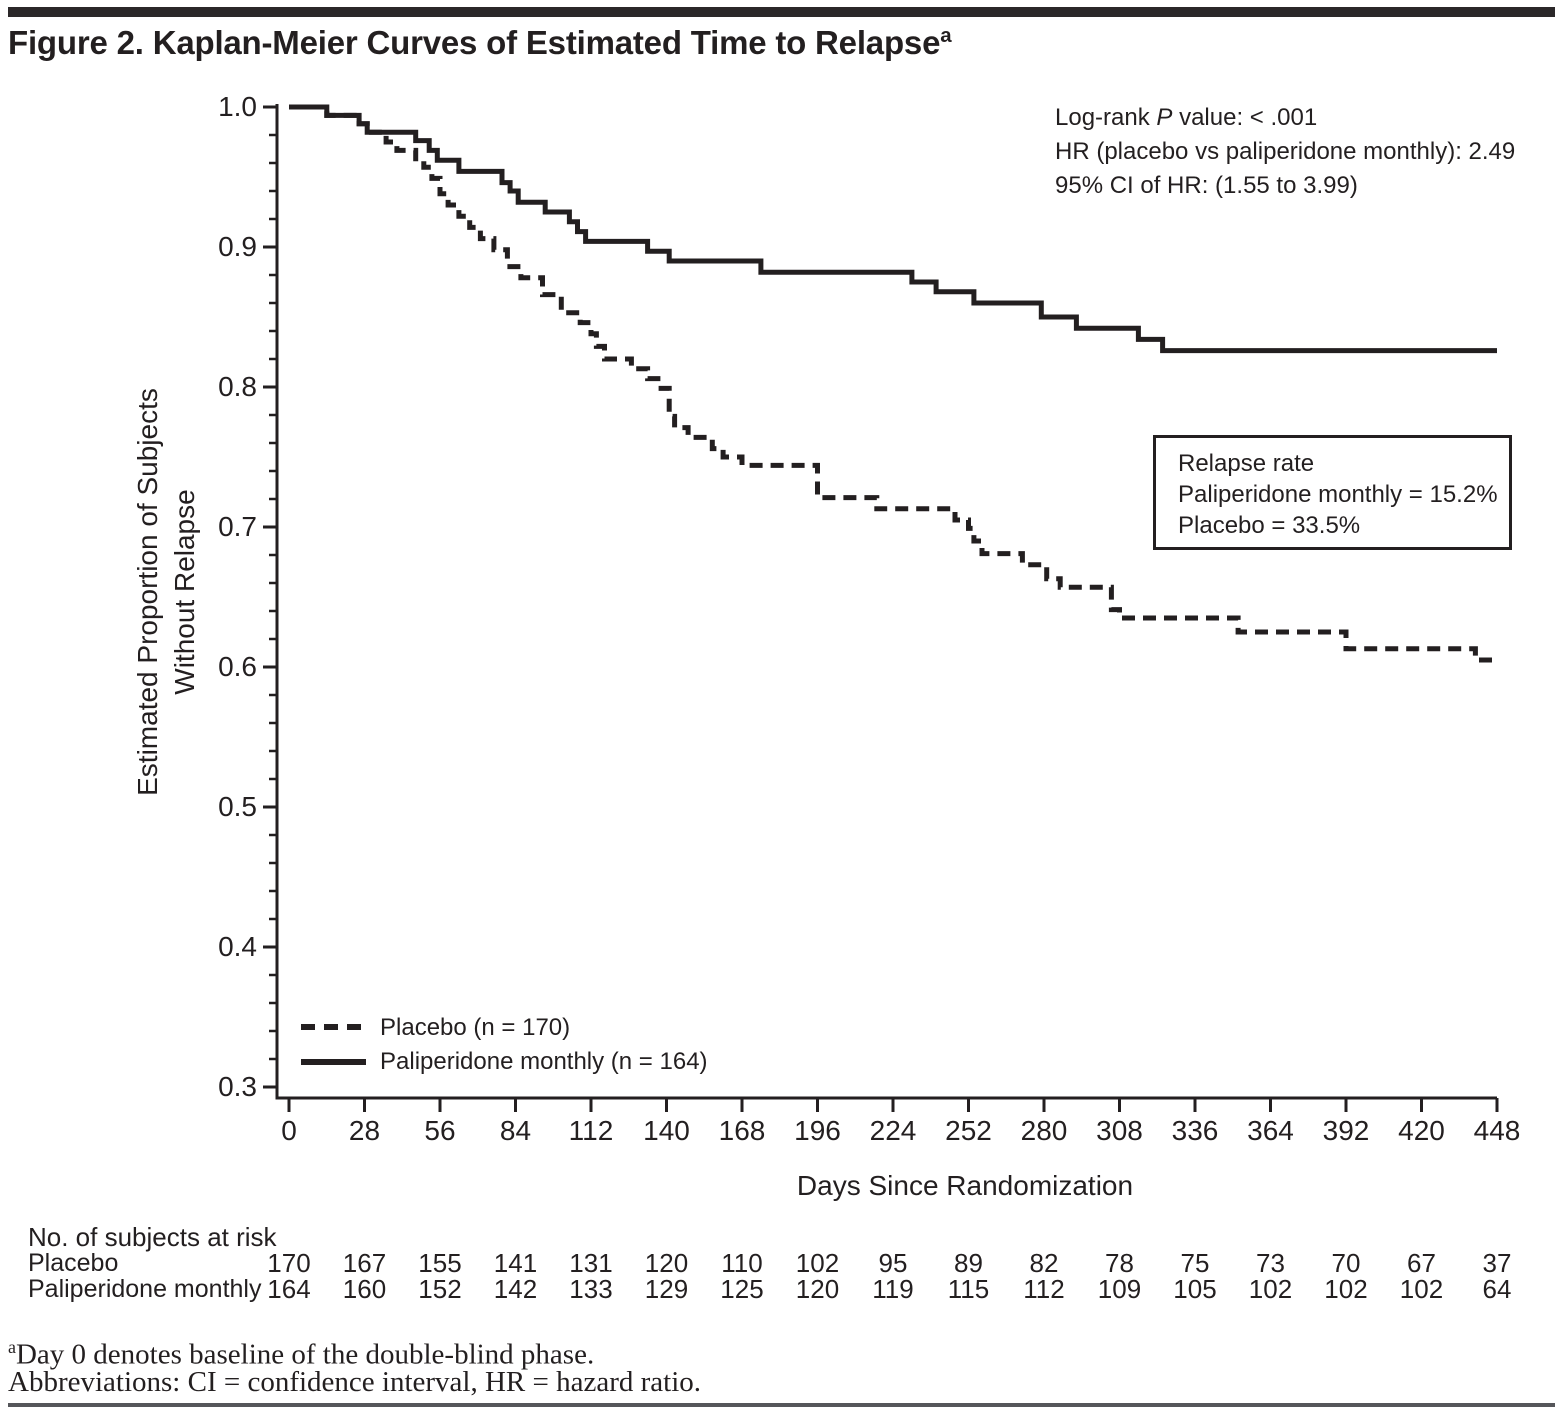 The width and height of the screenshot is (1565, 1419). I want to click on risk-count-placebo: 95, so click(893, 1263).